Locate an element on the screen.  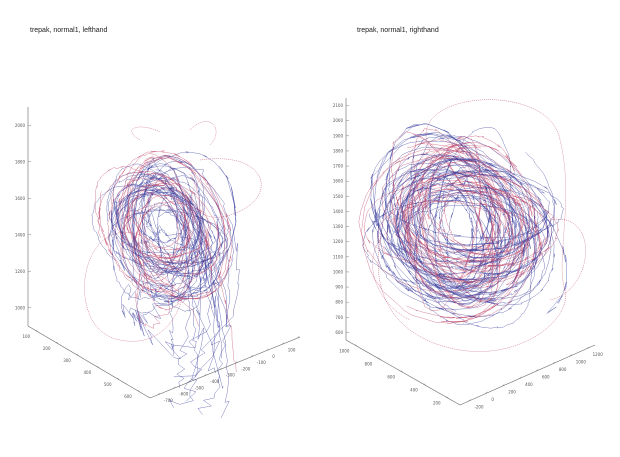
z-tick-label: 1500 is located at coordinates (338, 196).